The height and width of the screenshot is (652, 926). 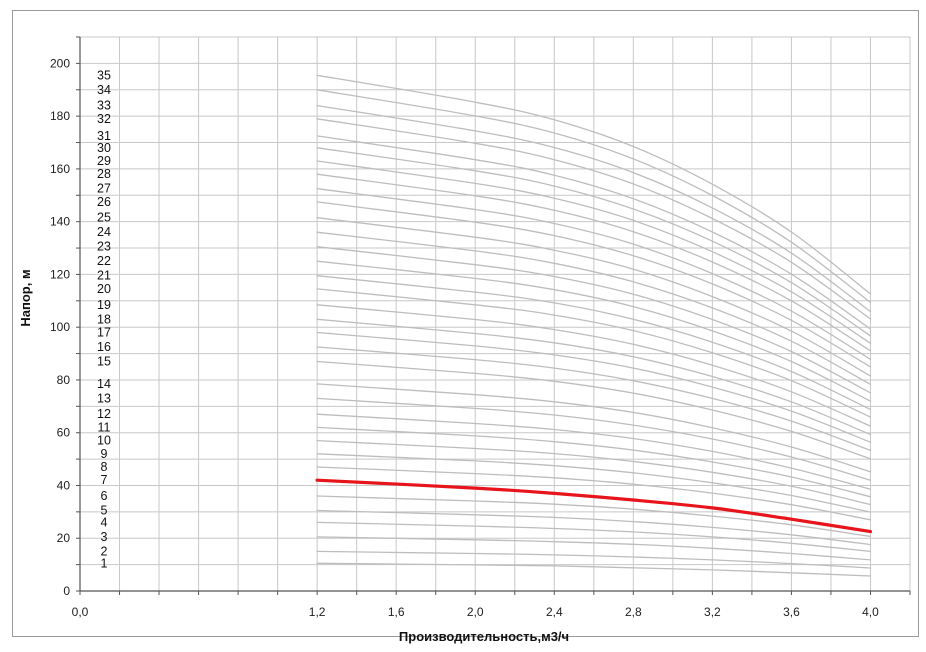 I want to click on y-tick-label: 140, so click(x=60, y=222).